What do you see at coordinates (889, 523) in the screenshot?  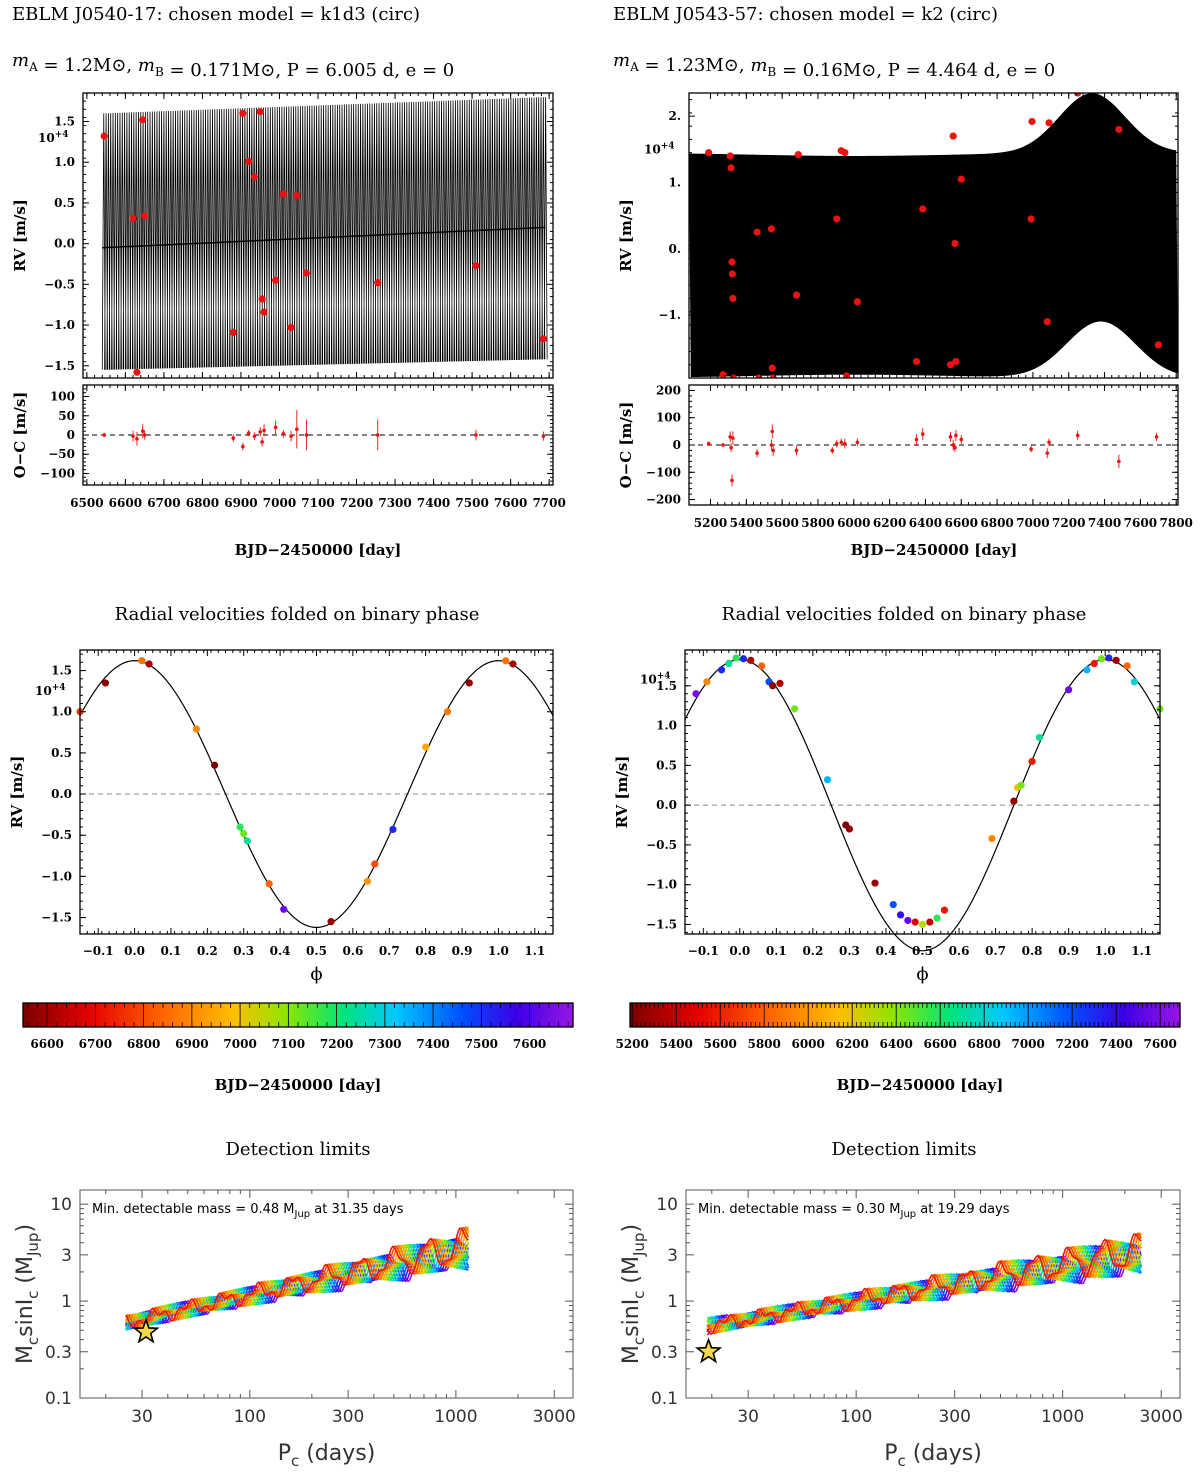 I see `x-tick-label: 6200` at bounding box center [889, 523].